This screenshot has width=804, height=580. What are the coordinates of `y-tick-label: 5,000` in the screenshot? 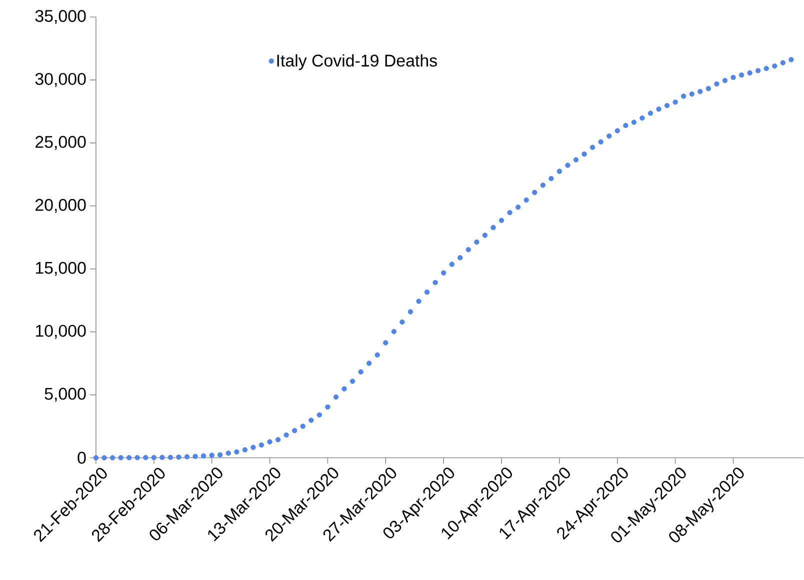 It's located at (65, 395).